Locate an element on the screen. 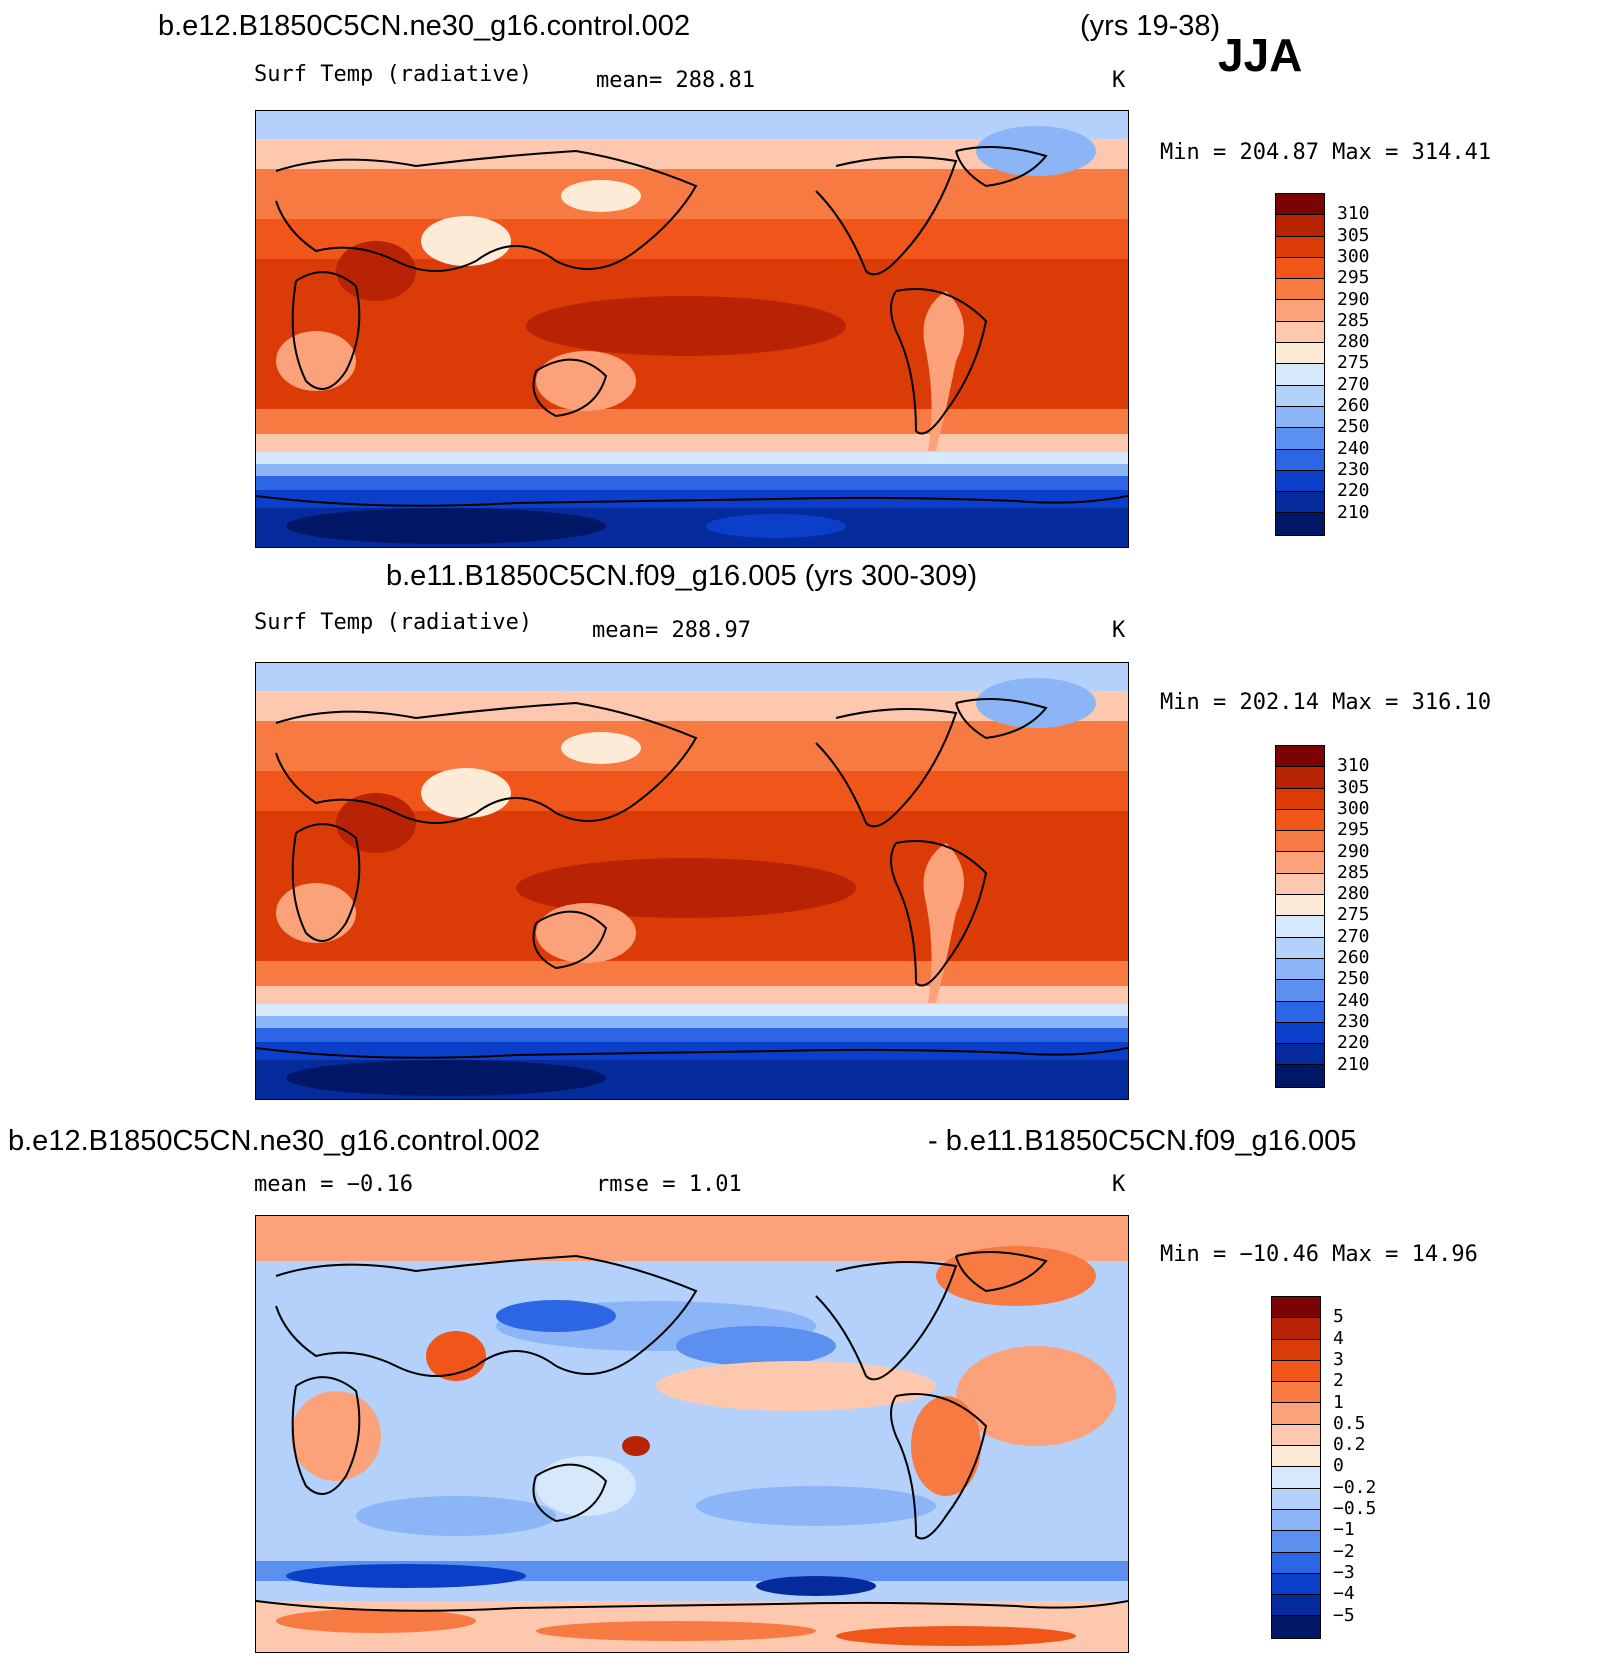 Image resolution: width=1616 pixels, height=1663 pixels. diff-right-title: - b.e11.B1850C5CN.f09_g16.005 is located at coordinates (1142, 1141).